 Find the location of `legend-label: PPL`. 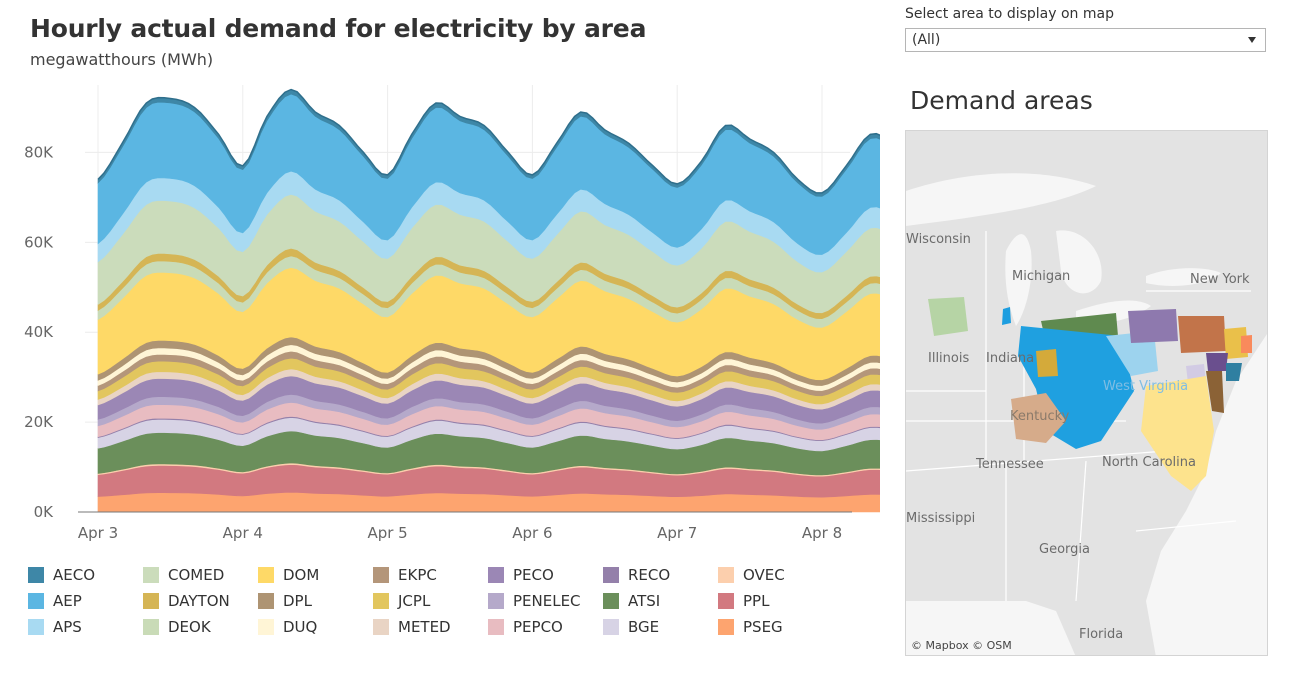

legend-label: PPL is located at coordinates (756, 601).